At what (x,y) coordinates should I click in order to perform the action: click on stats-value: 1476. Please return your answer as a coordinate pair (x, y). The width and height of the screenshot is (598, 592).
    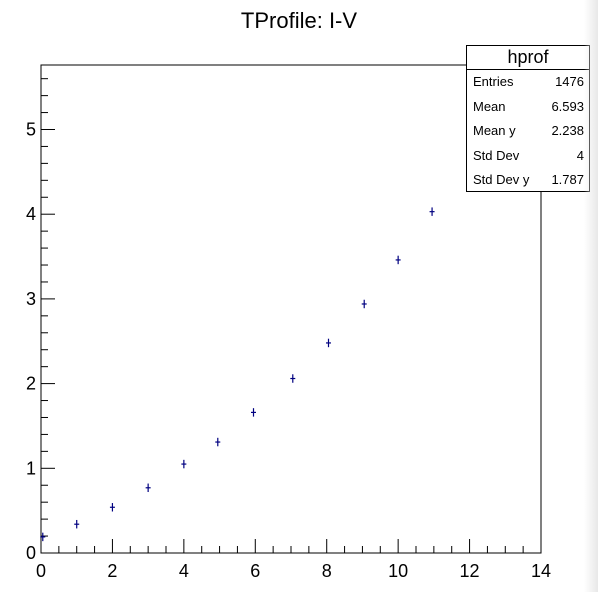
    Looking at the image, I should click on (569, 81).